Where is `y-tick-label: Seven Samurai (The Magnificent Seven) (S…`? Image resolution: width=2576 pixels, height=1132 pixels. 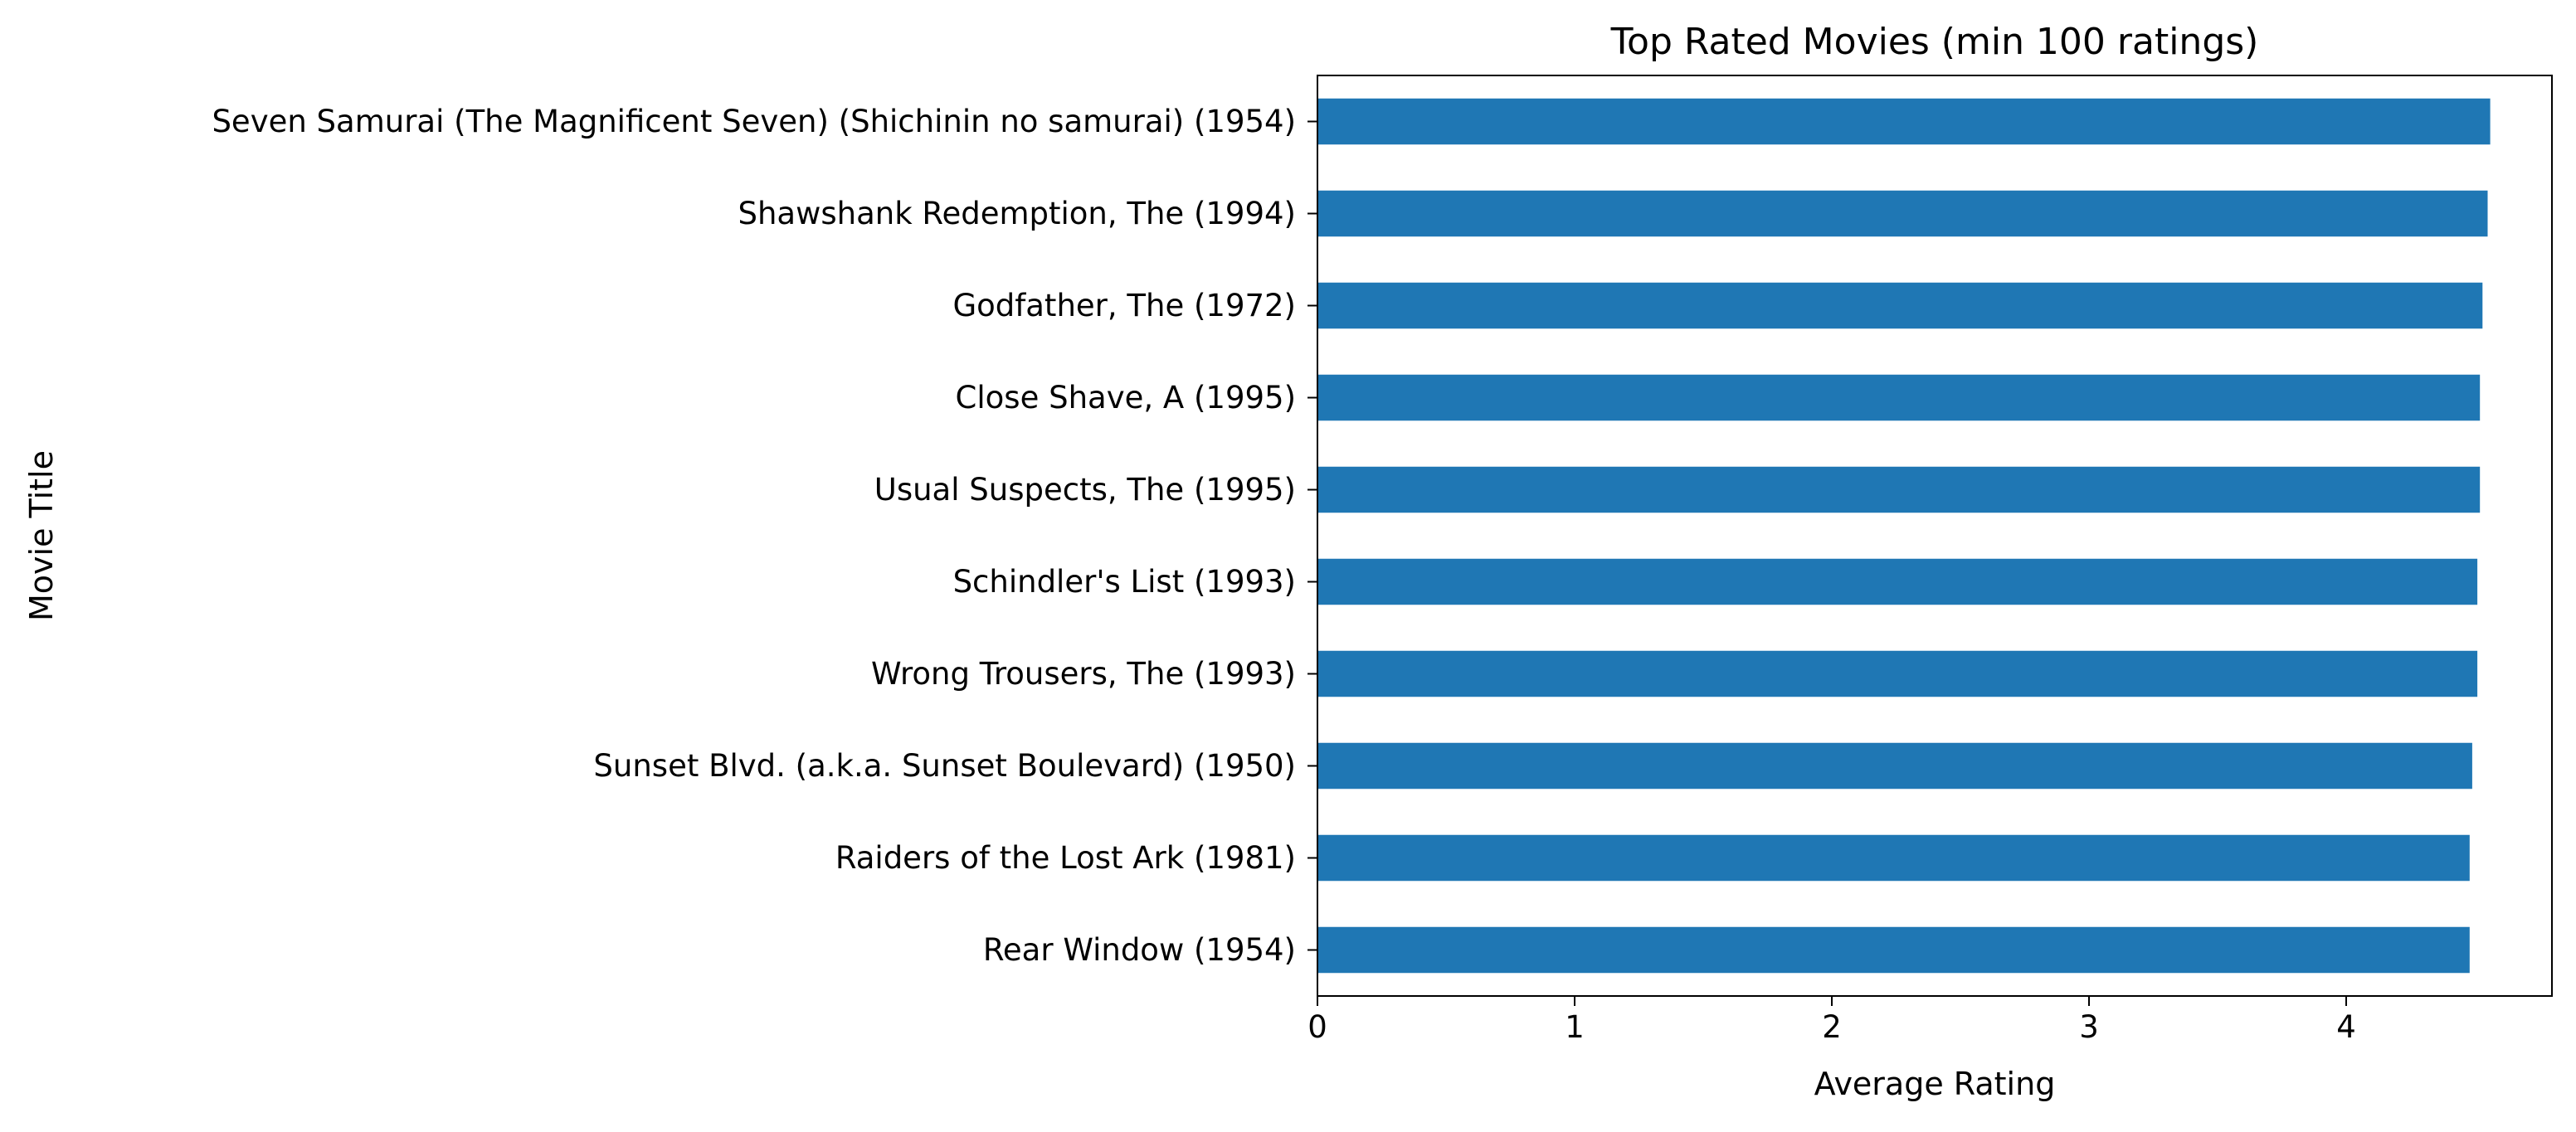 y-tick-label: Seven Samurai (The Magnificent Seven) (S… is located at coordinates (754, 121).